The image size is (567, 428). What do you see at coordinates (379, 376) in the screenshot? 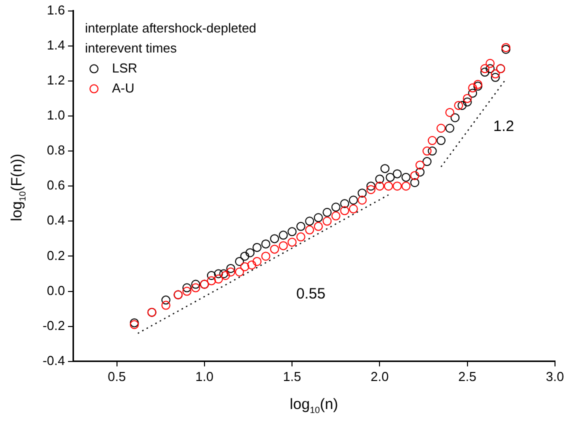
I see `x-tick-label: 2.0` at bounding box center [379, 376].